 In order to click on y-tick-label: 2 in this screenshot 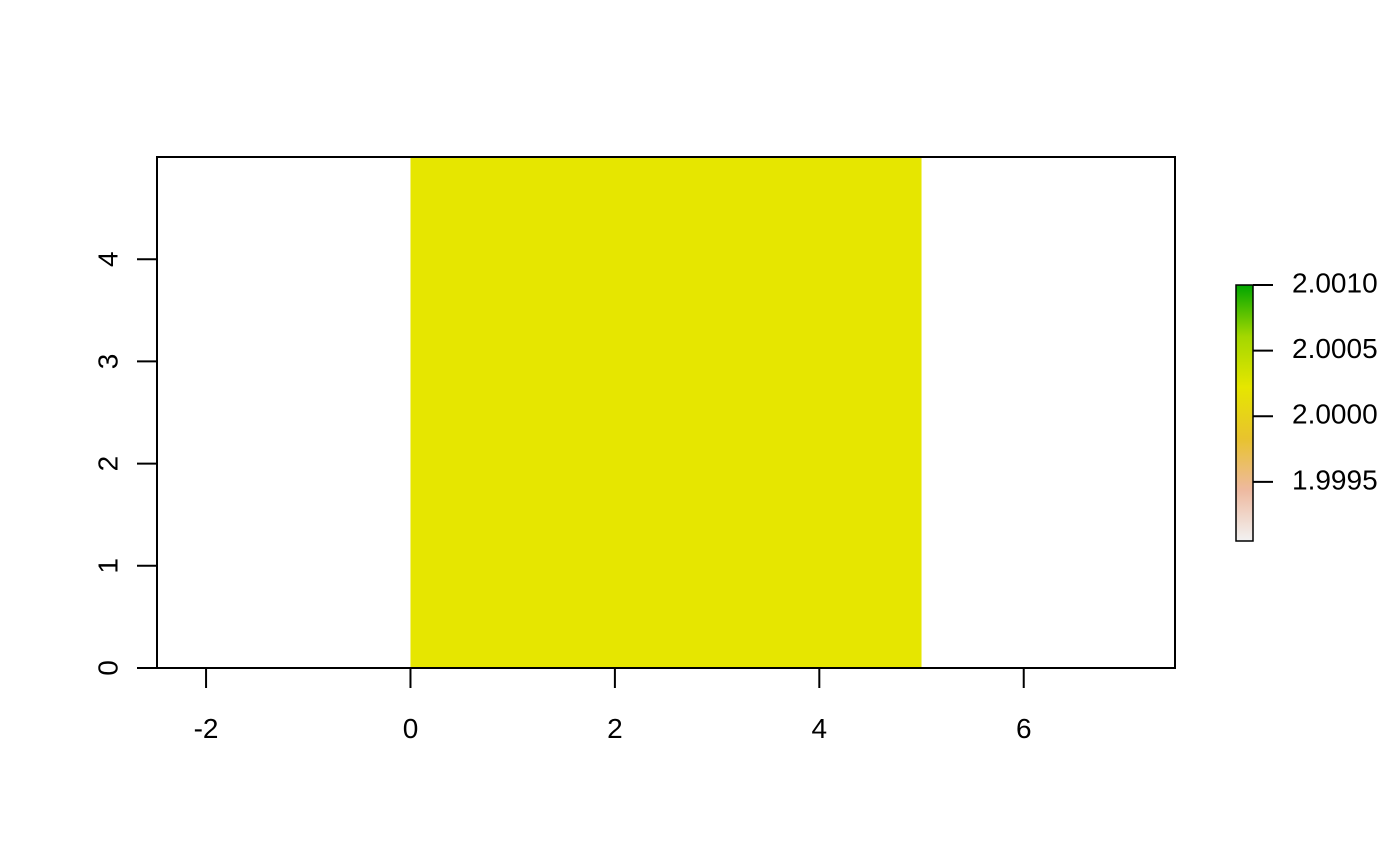, I will do `click(107, 464)`.